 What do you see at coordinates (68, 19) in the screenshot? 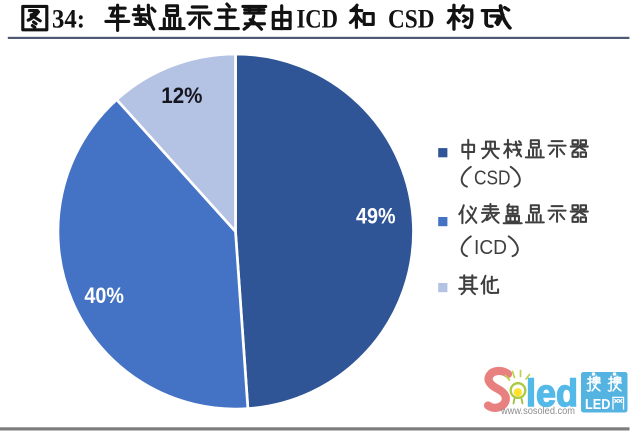
I see `svg-text: 34:` at bounding box center [68, 19].